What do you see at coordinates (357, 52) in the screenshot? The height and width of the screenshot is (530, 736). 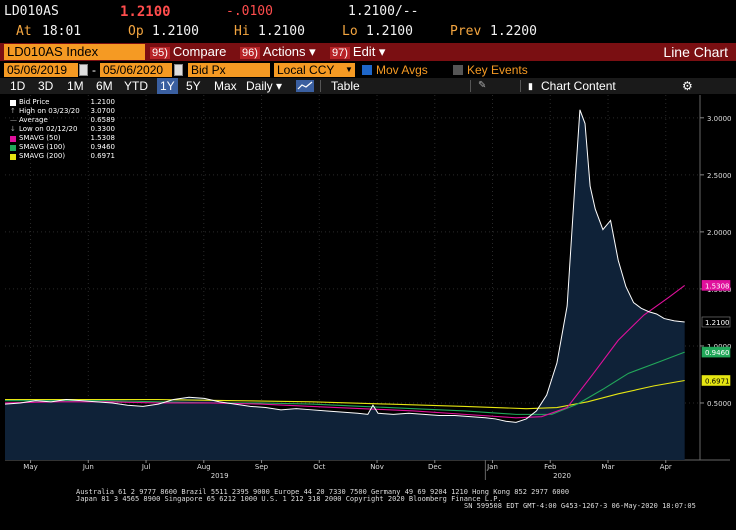 I see `edit-button: 97) Edit ▾` at bounding box center [357, 52].